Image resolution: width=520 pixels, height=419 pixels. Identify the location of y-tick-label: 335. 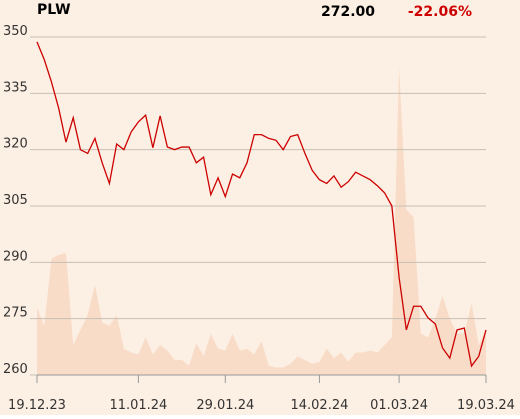
(15, 87).